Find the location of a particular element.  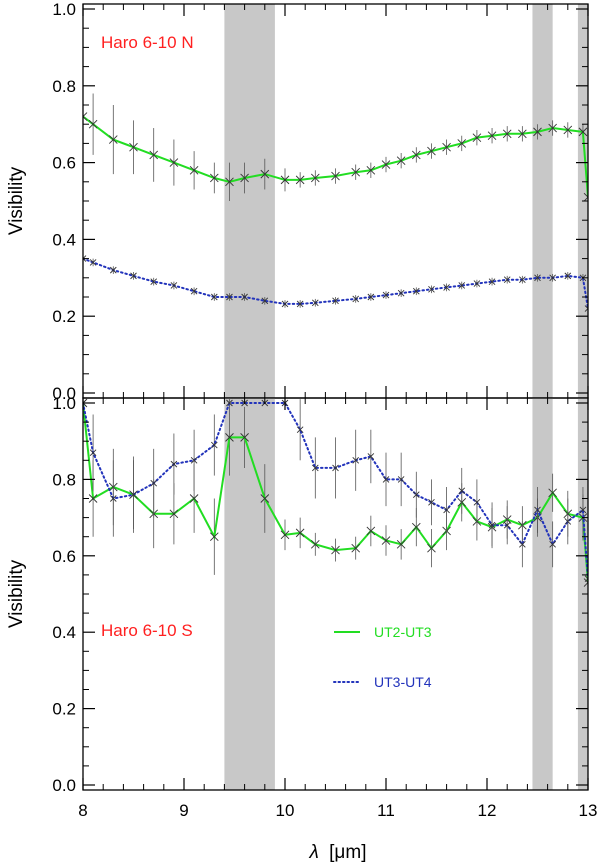

svg-text: λ [μm] is located at coordinates (338, 852).